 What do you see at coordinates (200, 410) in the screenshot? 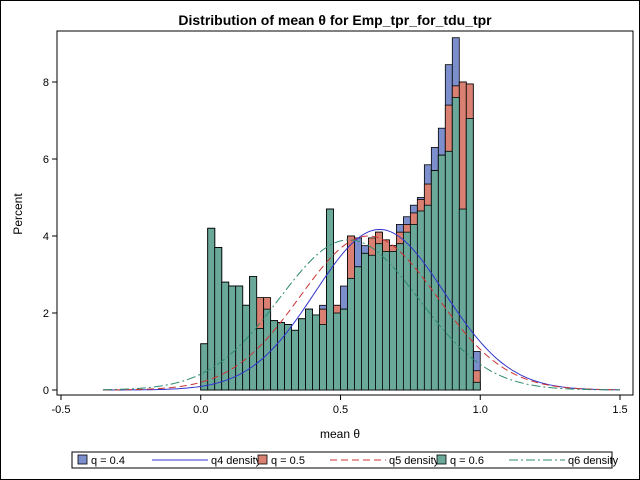
I see `x-tick-label: 0.0` at bounding box center [200, 410].